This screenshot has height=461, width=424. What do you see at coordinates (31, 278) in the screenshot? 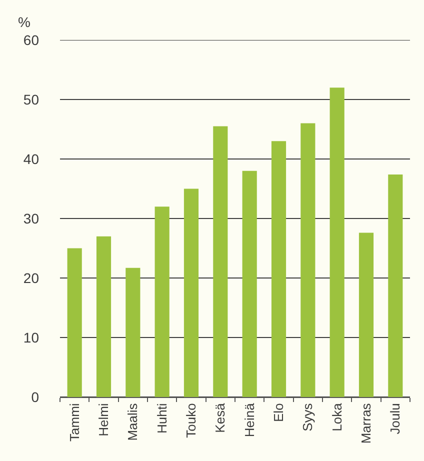
I see `y-tick-label: 20` at bounding box center [31, 278].